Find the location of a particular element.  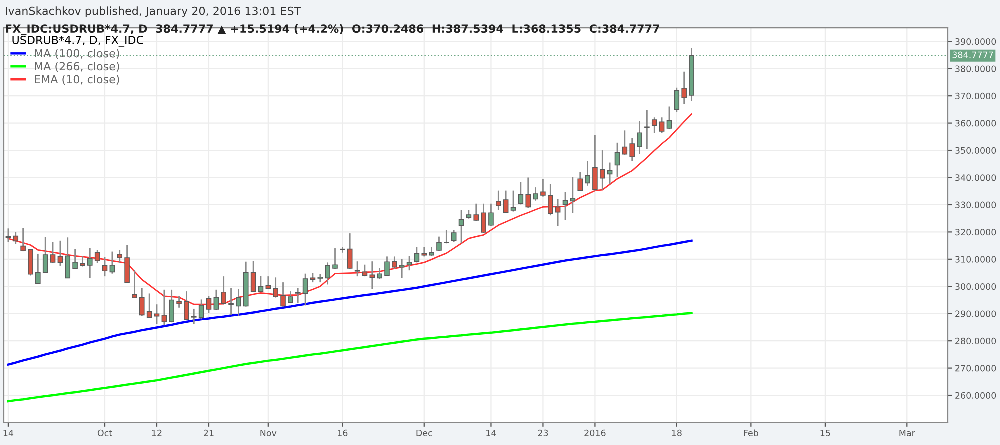

legend-label: MA (266, close) is located at coordinates (77, 67).